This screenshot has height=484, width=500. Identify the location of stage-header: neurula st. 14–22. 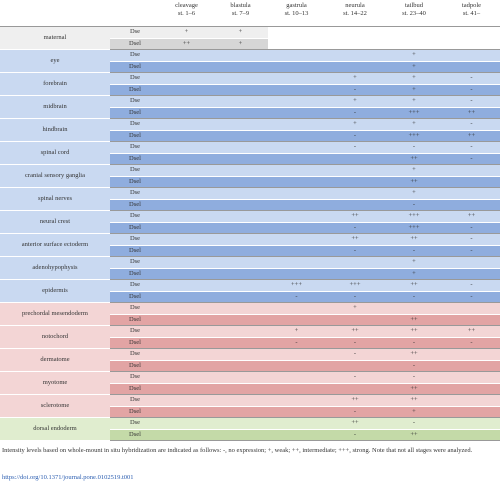
(355, 13).